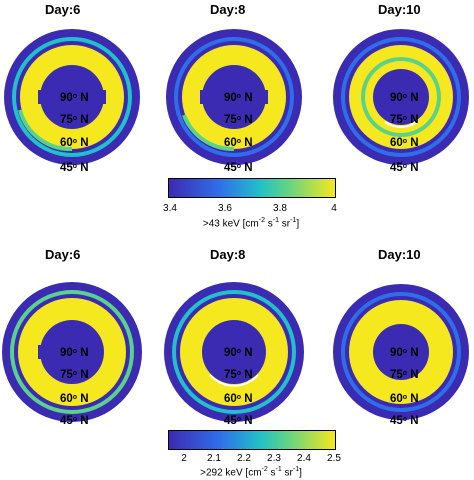 The image size is (474, 480). Describe the element at coordinates (244, 458) in the screenshot. I see `colorbar-tick-label: 2.2` at that location.